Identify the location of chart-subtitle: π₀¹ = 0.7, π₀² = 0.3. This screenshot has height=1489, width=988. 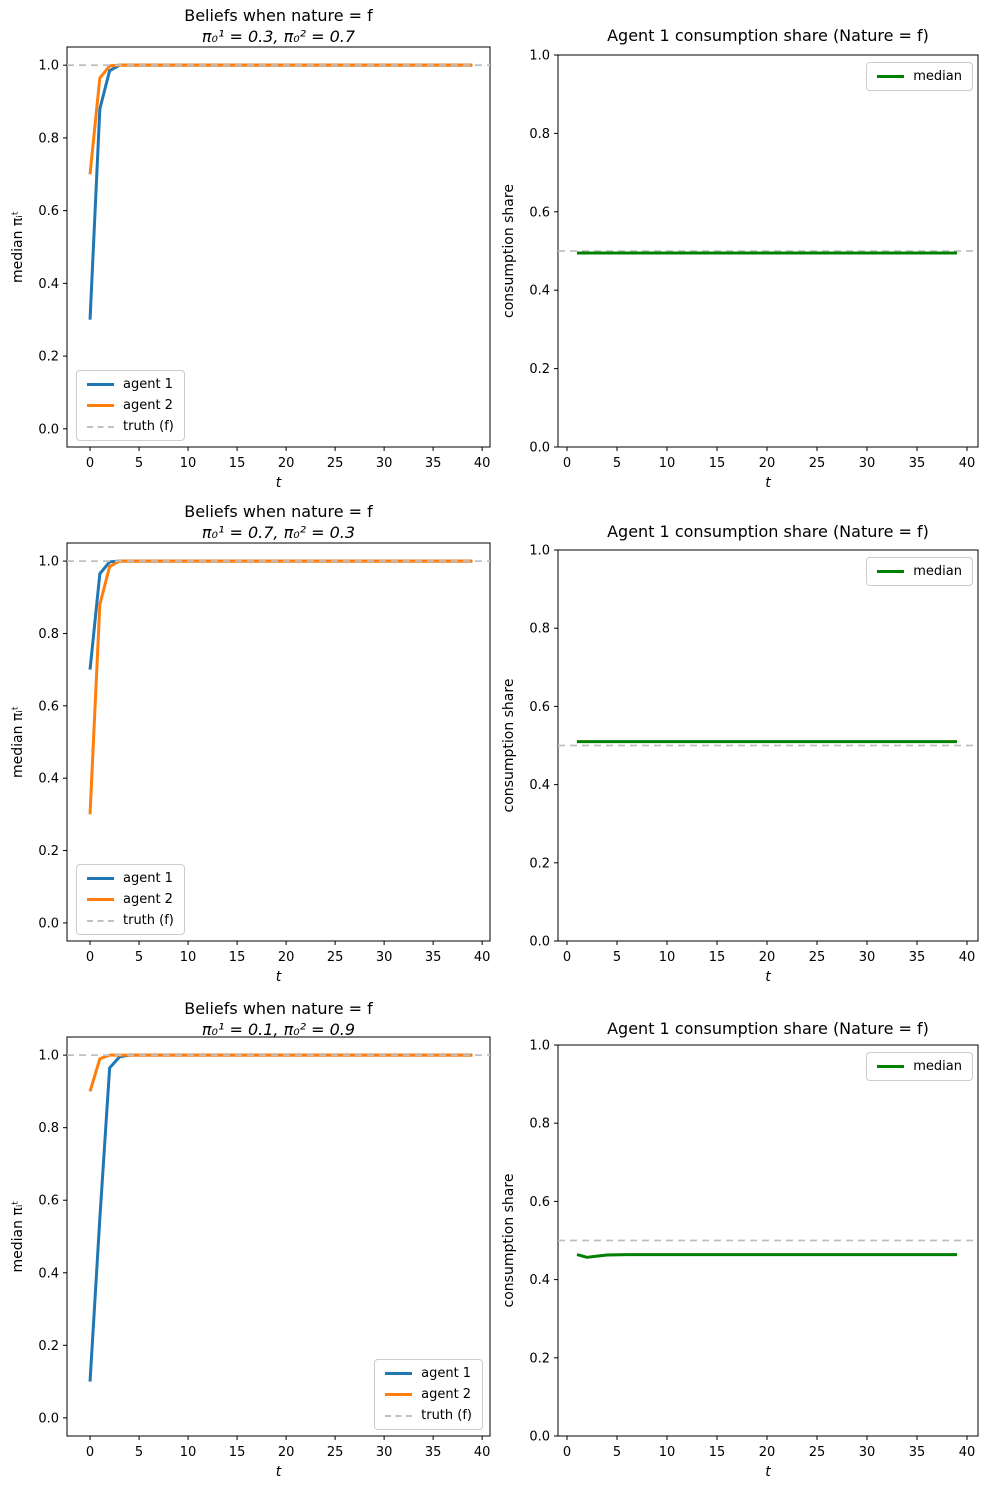
(278, 532).